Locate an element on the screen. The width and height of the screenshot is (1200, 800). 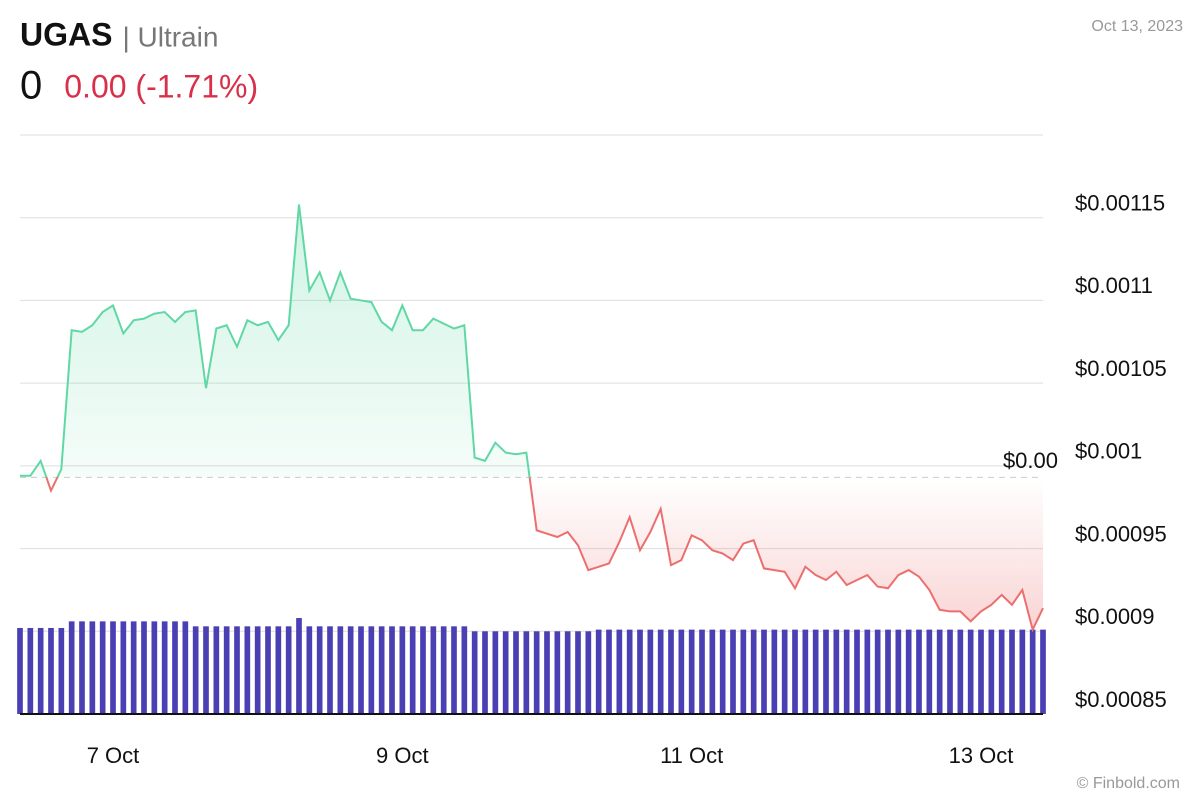
price-change: 0.00 (-1.71%) is located at coordinates (161, 86).